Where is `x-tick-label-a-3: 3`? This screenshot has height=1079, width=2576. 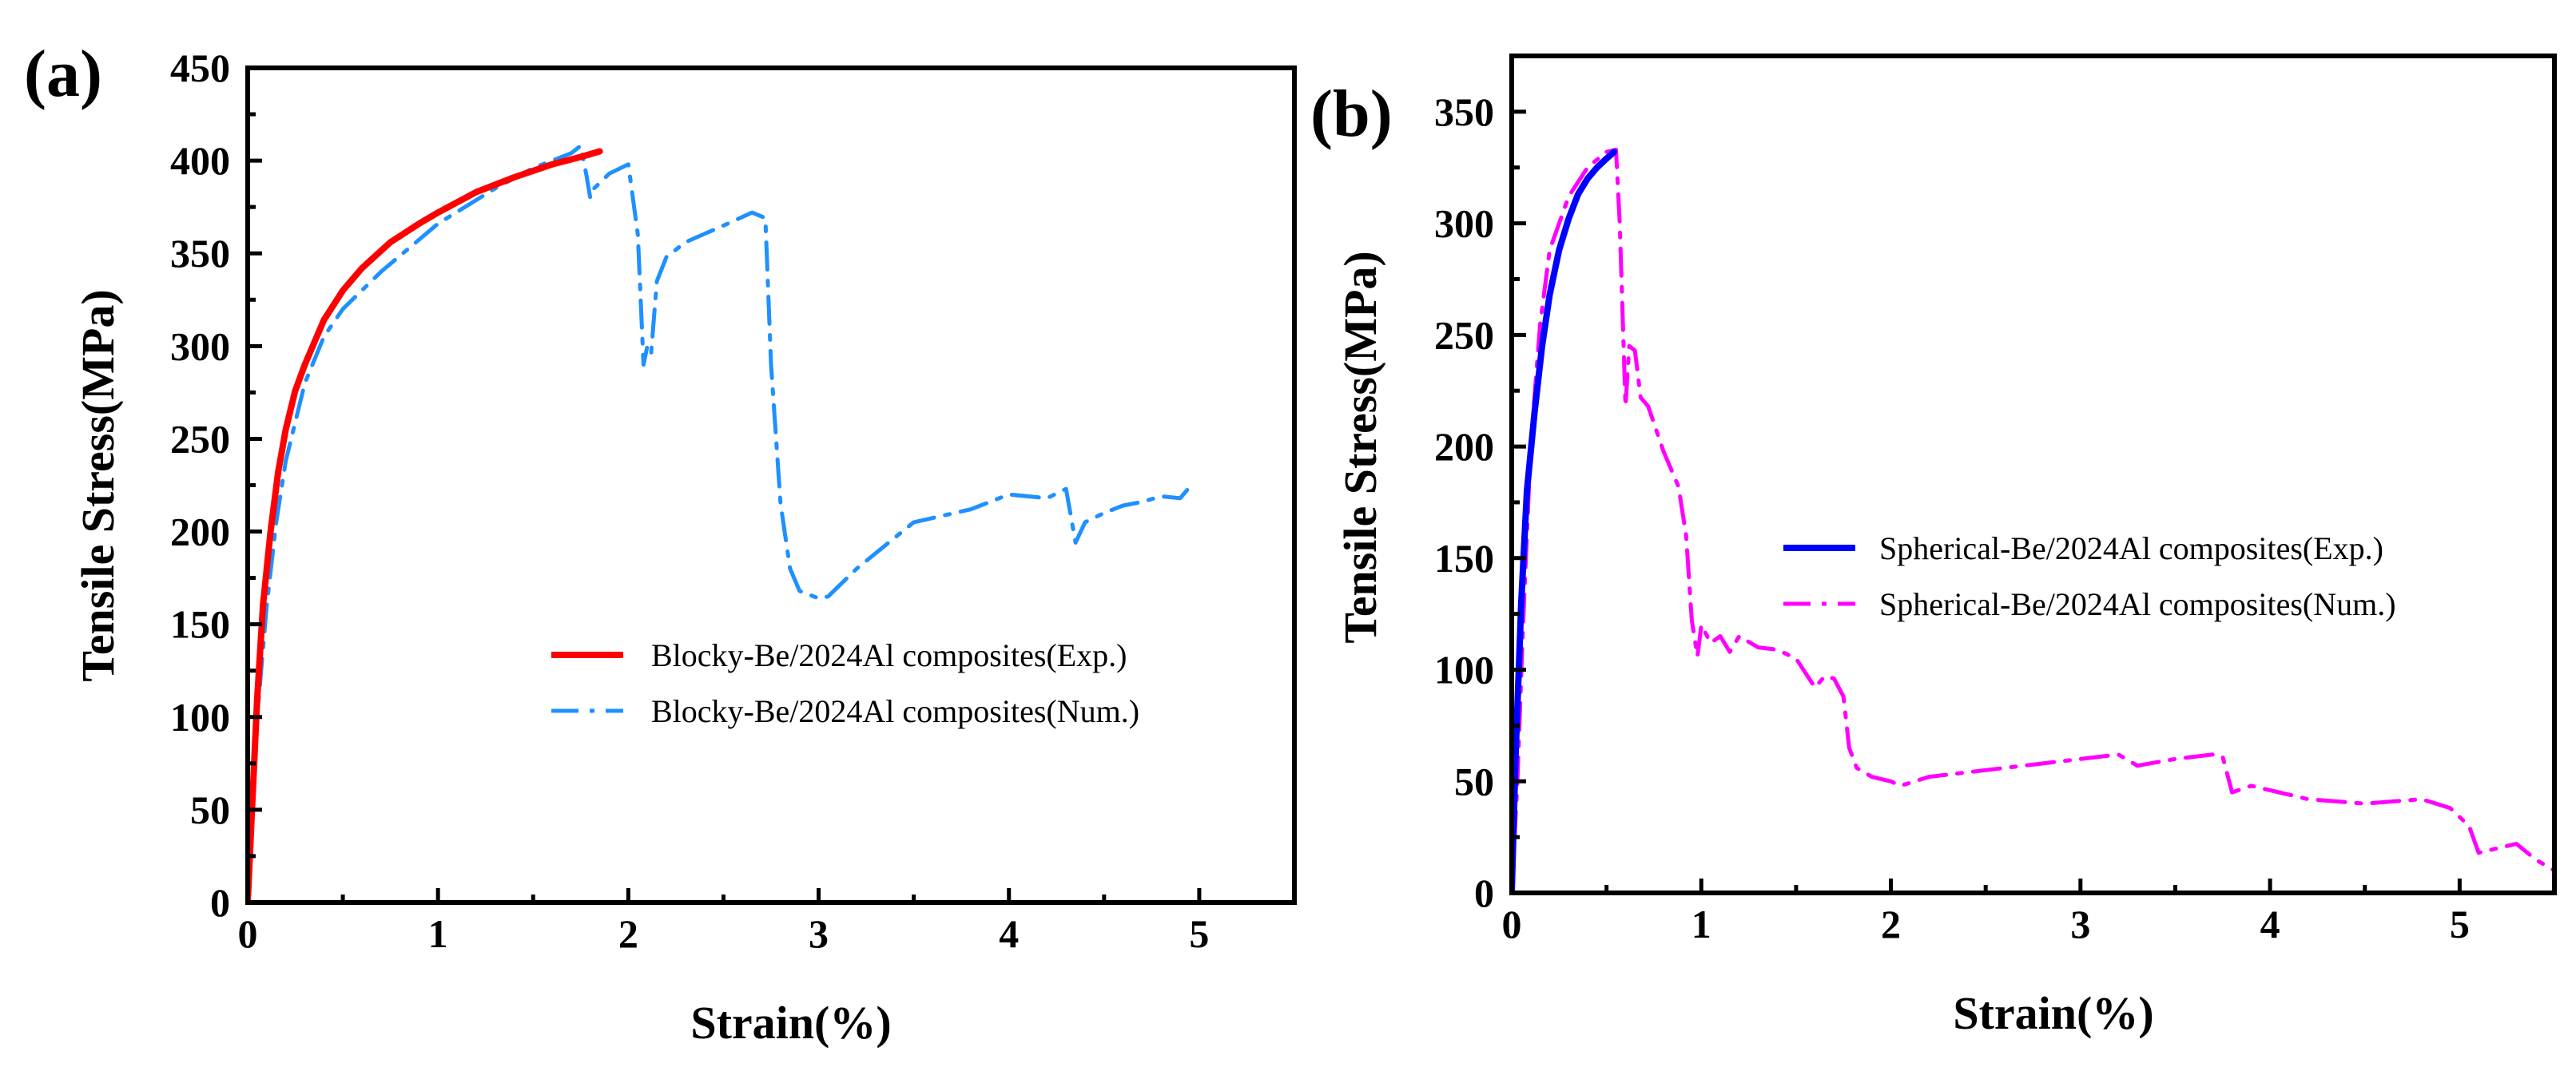
x-tick-label-a-3: 3 is located at coordinates (819, 933).